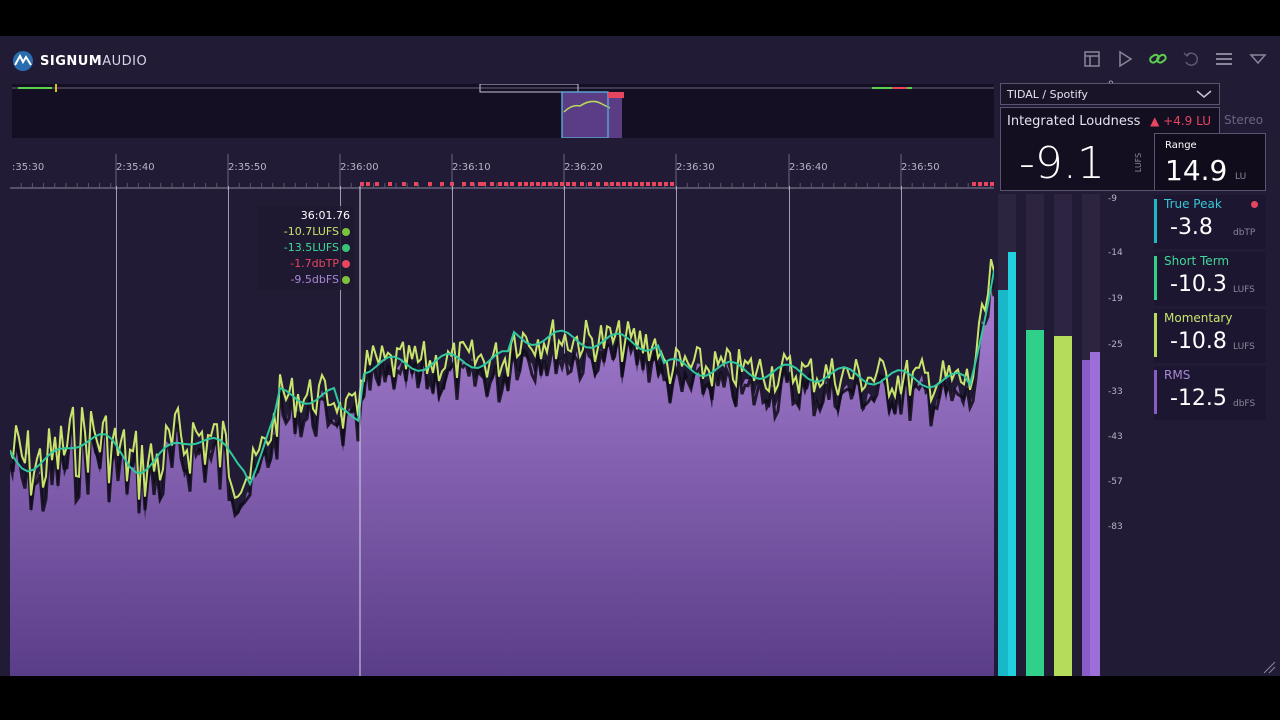 The image size is (1280, 720). Describe the element at coordinates (808, 167) in the screenshot. I see `timeline-label: 2:36:40` at that location.